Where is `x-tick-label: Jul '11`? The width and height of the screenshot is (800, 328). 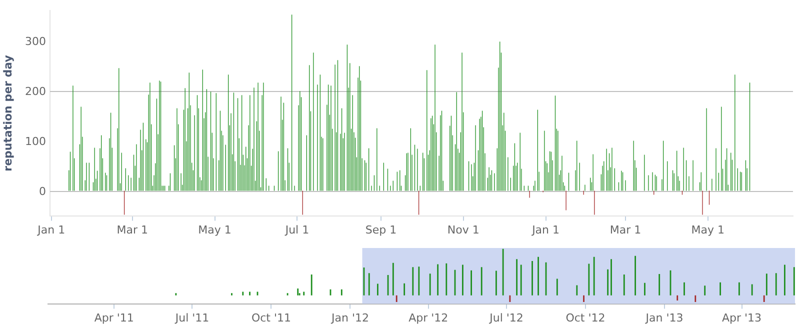 x-tick-label: Jul '11 is located at coordinates (192, 317).